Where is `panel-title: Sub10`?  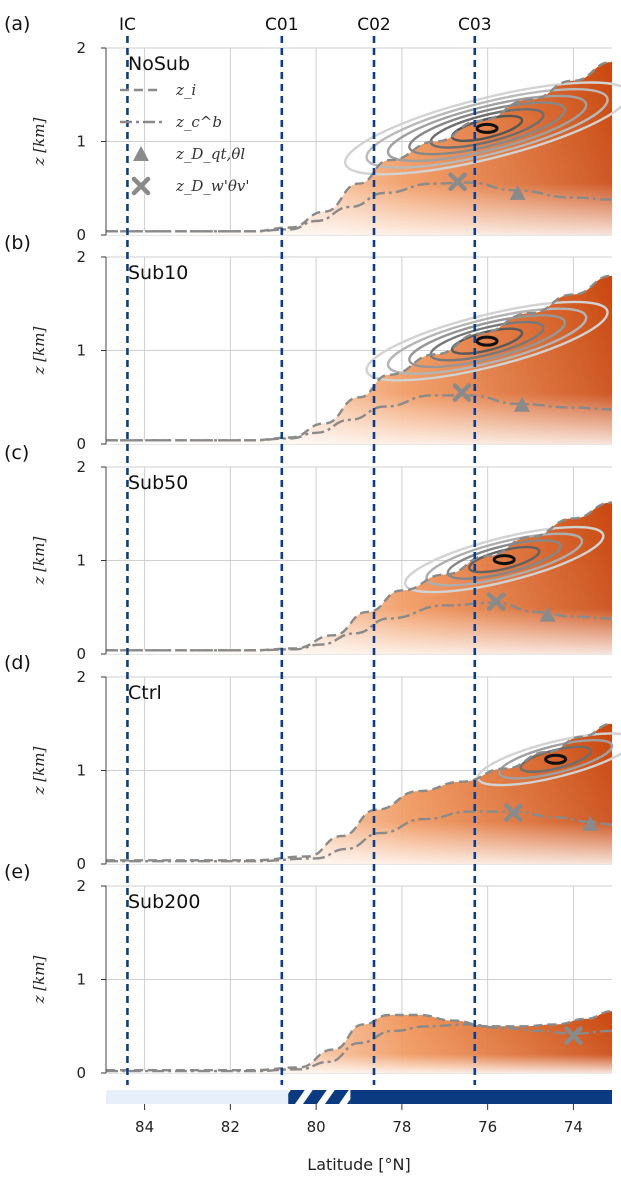 panel-title: Sub10 is located at coordinates (158, 273).